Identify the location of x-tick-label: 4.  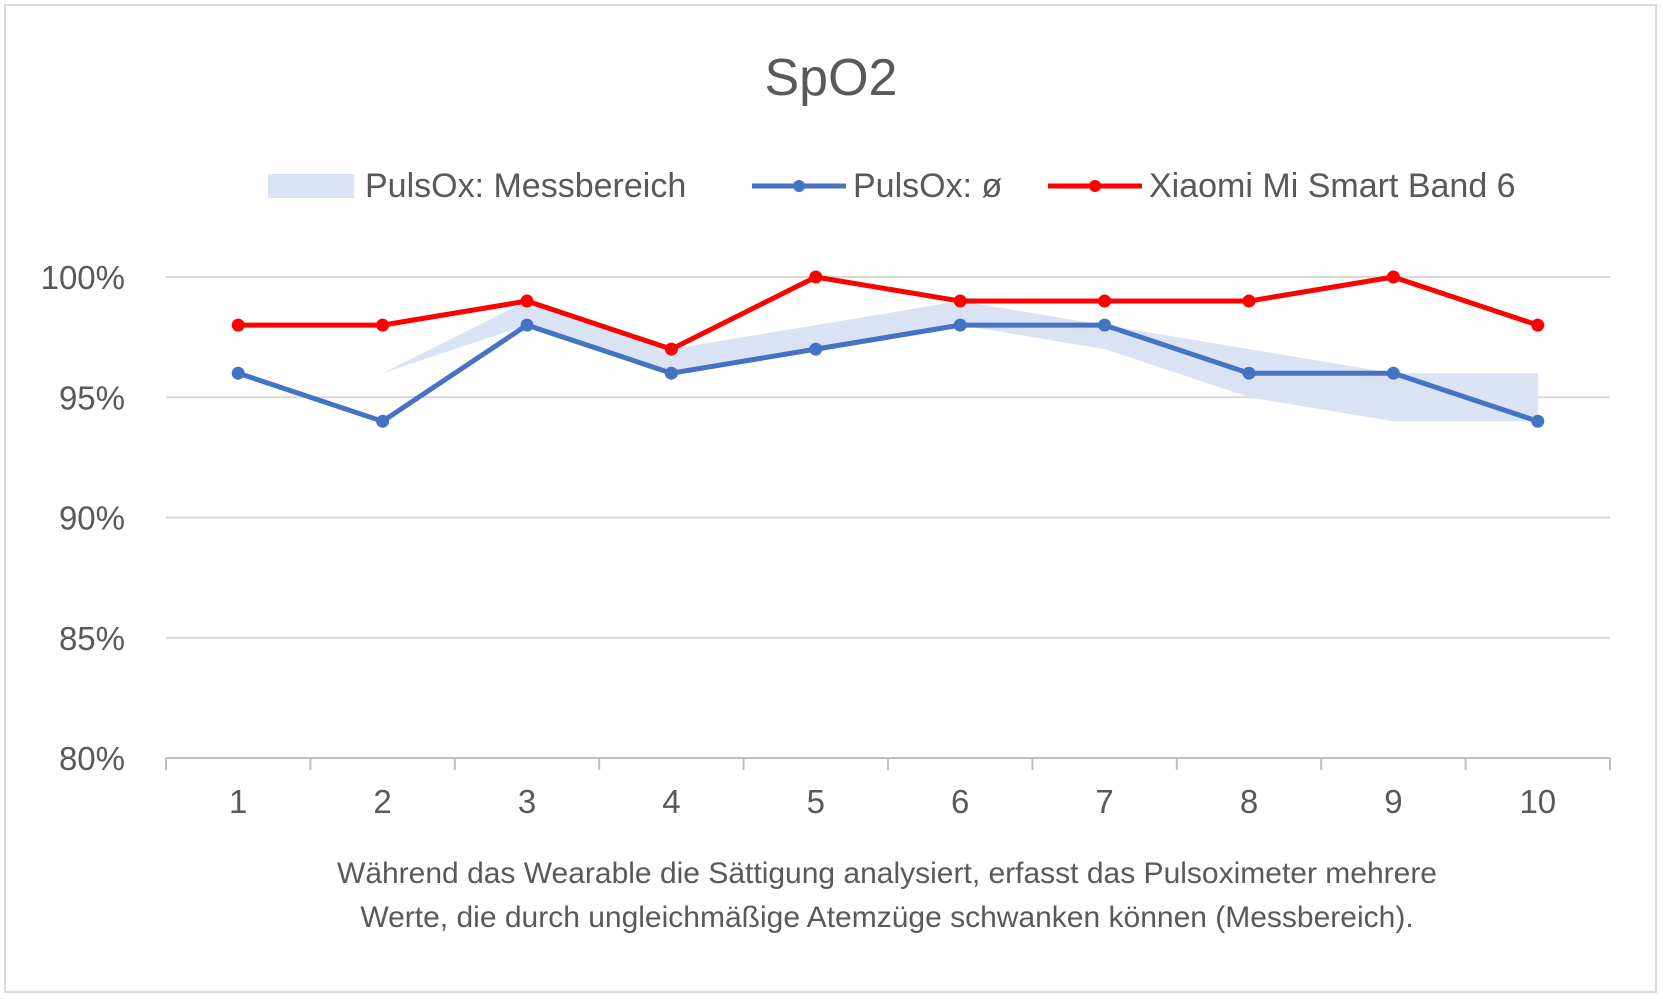
(671, 801).